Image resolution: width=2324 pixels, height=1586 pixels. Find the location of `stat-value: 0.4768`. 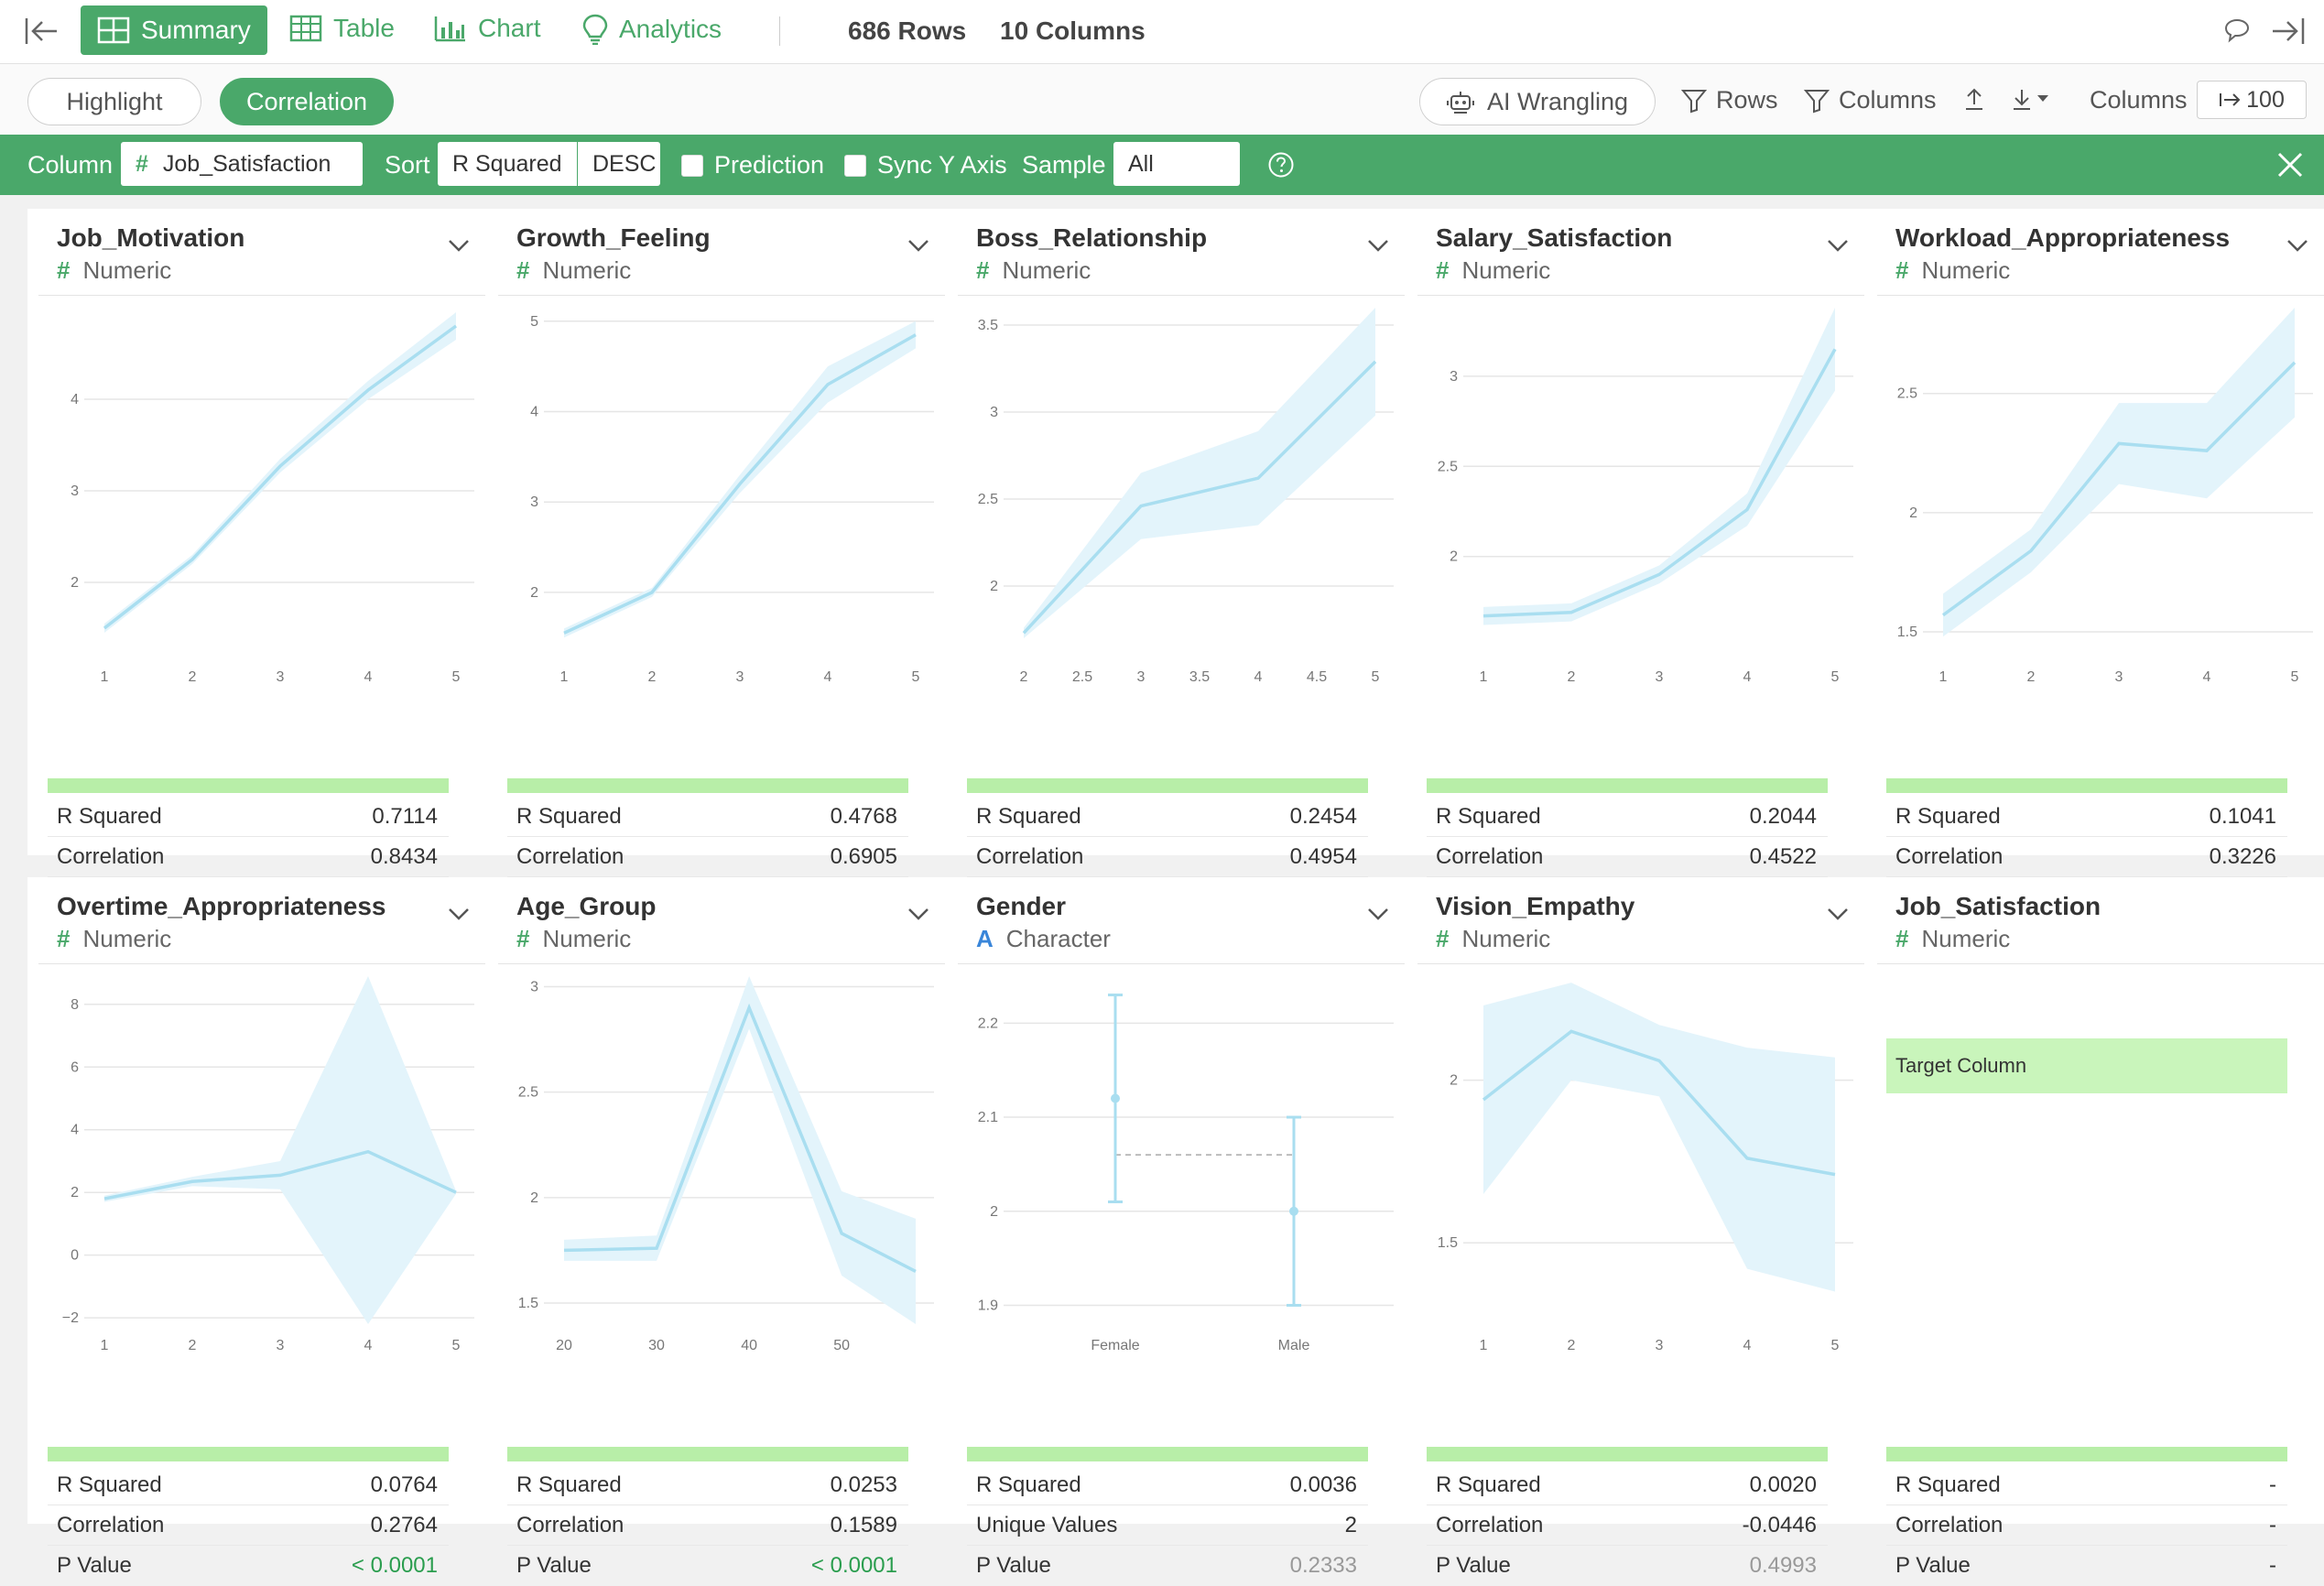

stat-value: 0.4768 is located at coordinates (864, 816).